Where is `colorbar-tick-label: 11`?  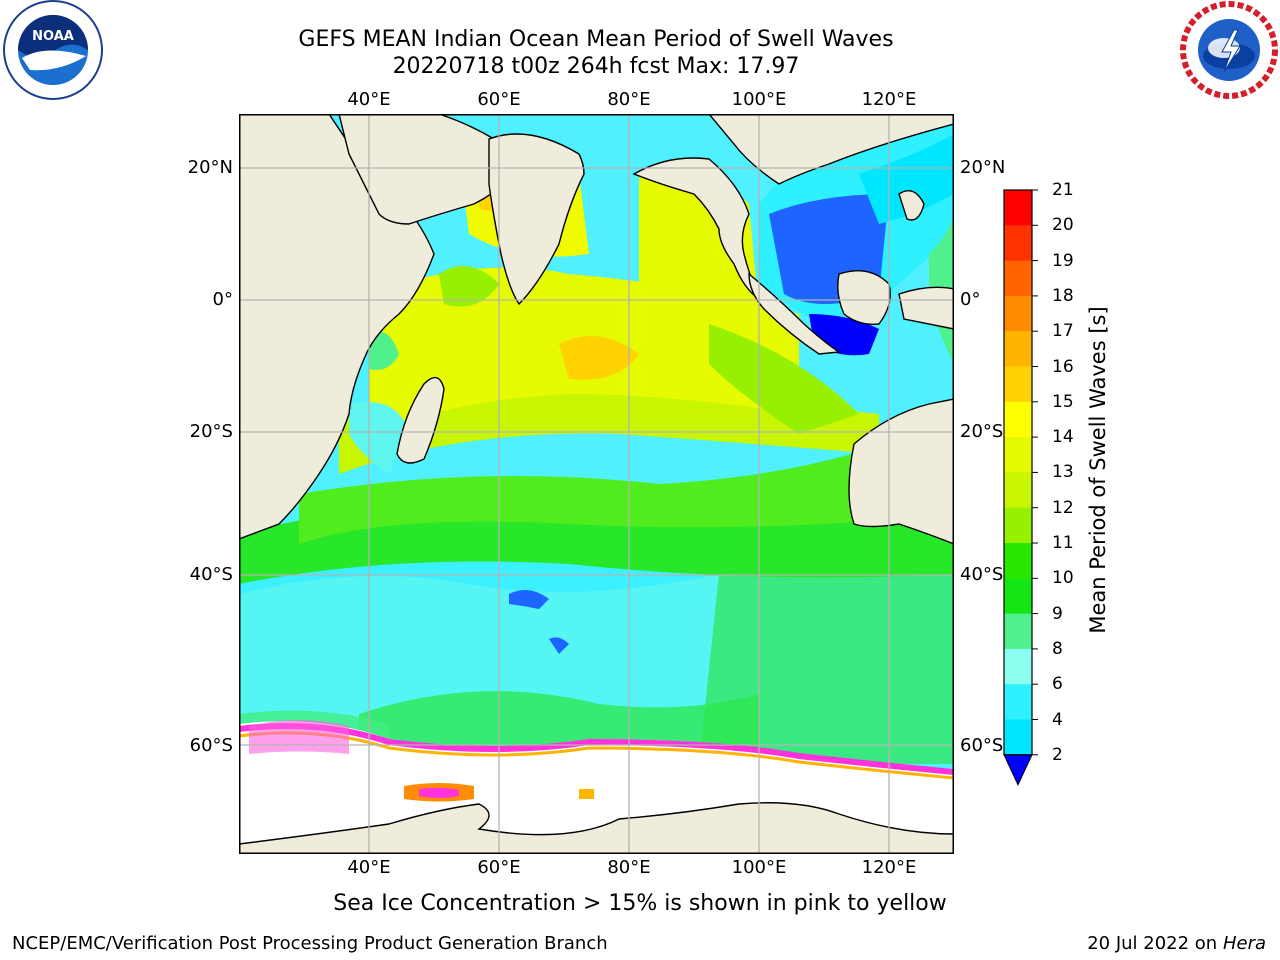
colorbar-tick-label: 11 is located at coordinates (1063, 543).